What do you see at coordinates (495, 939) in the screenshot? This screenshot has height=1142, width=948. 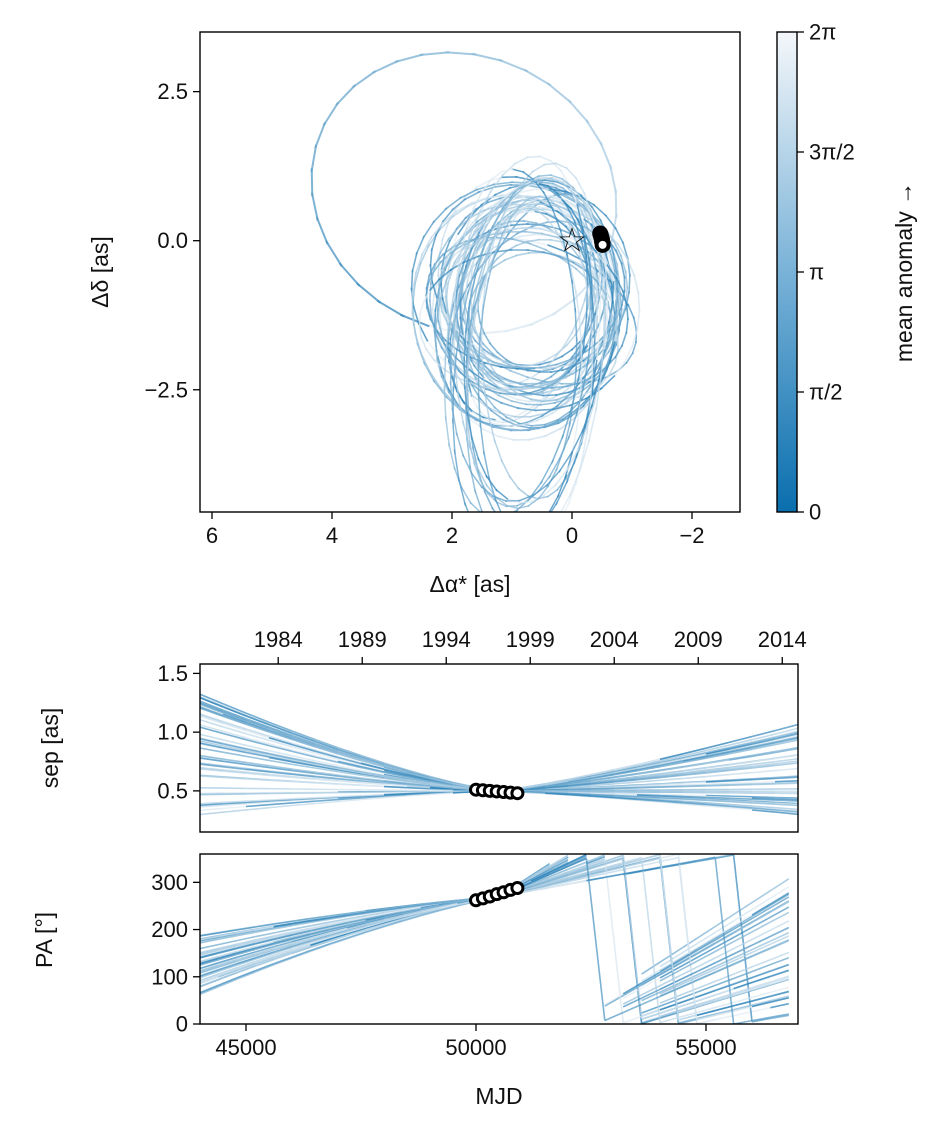 I see `pa-draws` at bounding box center [495, 939].